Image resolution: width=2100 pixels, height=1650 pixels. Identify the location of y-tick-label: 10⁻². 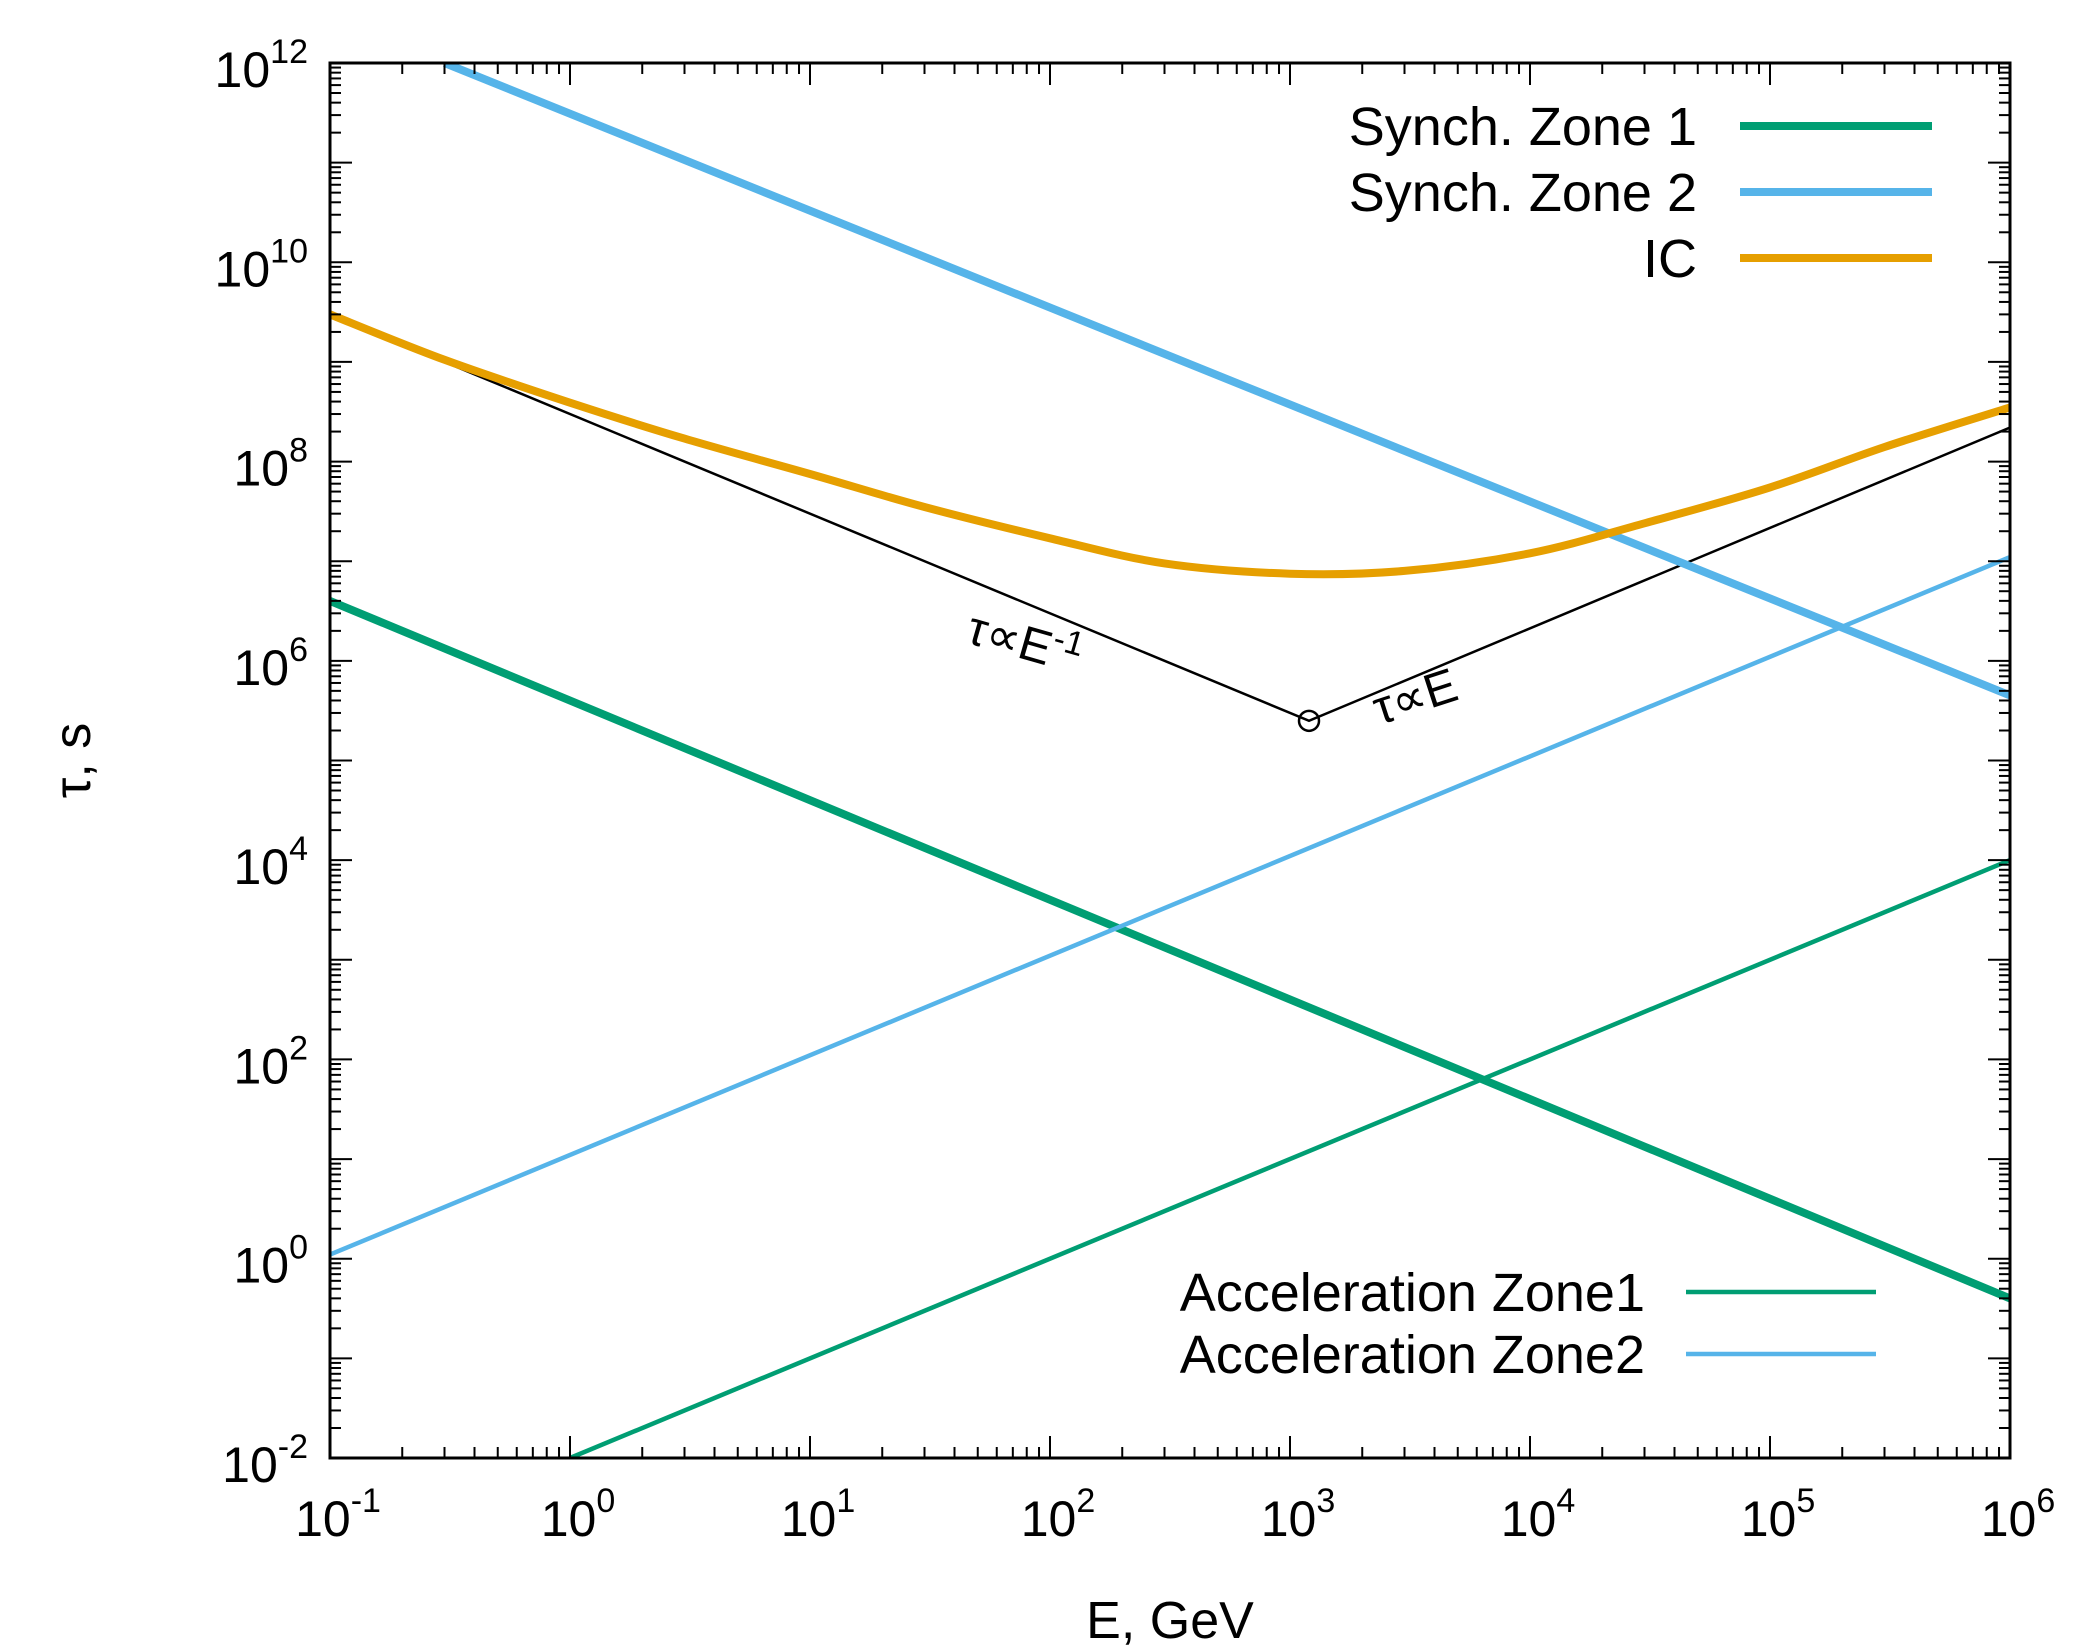
(265, 1460).